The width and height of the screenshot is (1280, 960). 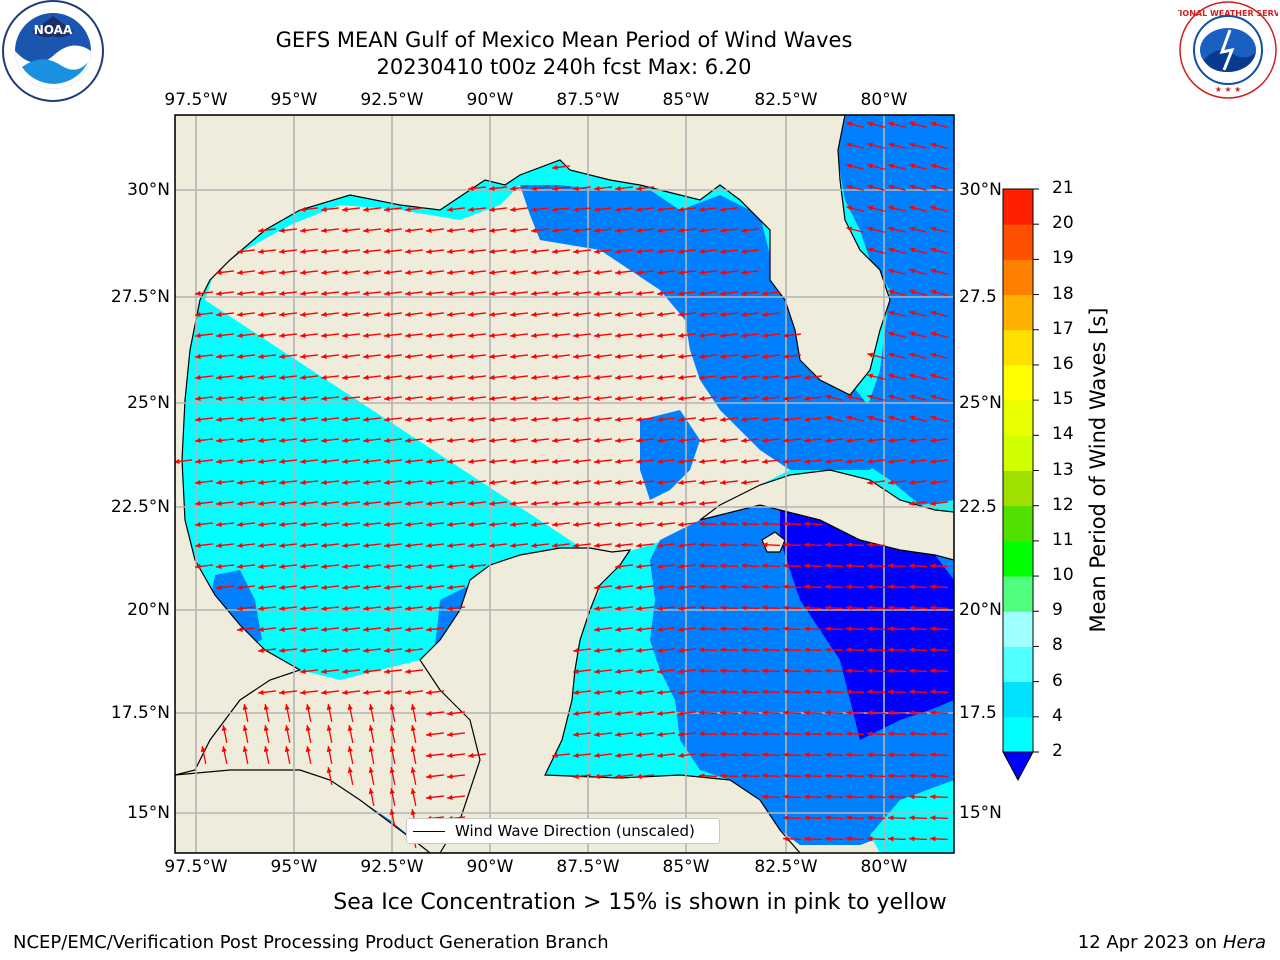 I want to click on western-gulf-blue-patch, so click(x=236, y=607).